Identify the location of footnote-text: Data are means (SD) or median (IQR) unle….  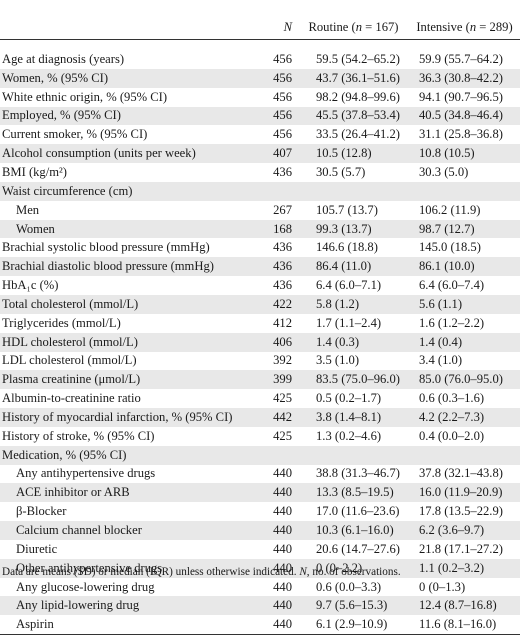
(151, 572).